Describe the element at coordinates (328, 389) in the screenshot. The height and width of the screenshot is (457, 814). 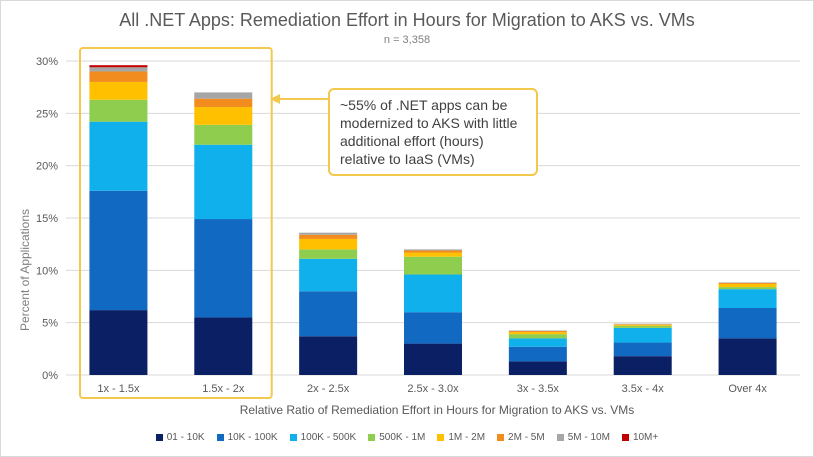
I see `x-tick-label: 2x - 2.5x` at that location.